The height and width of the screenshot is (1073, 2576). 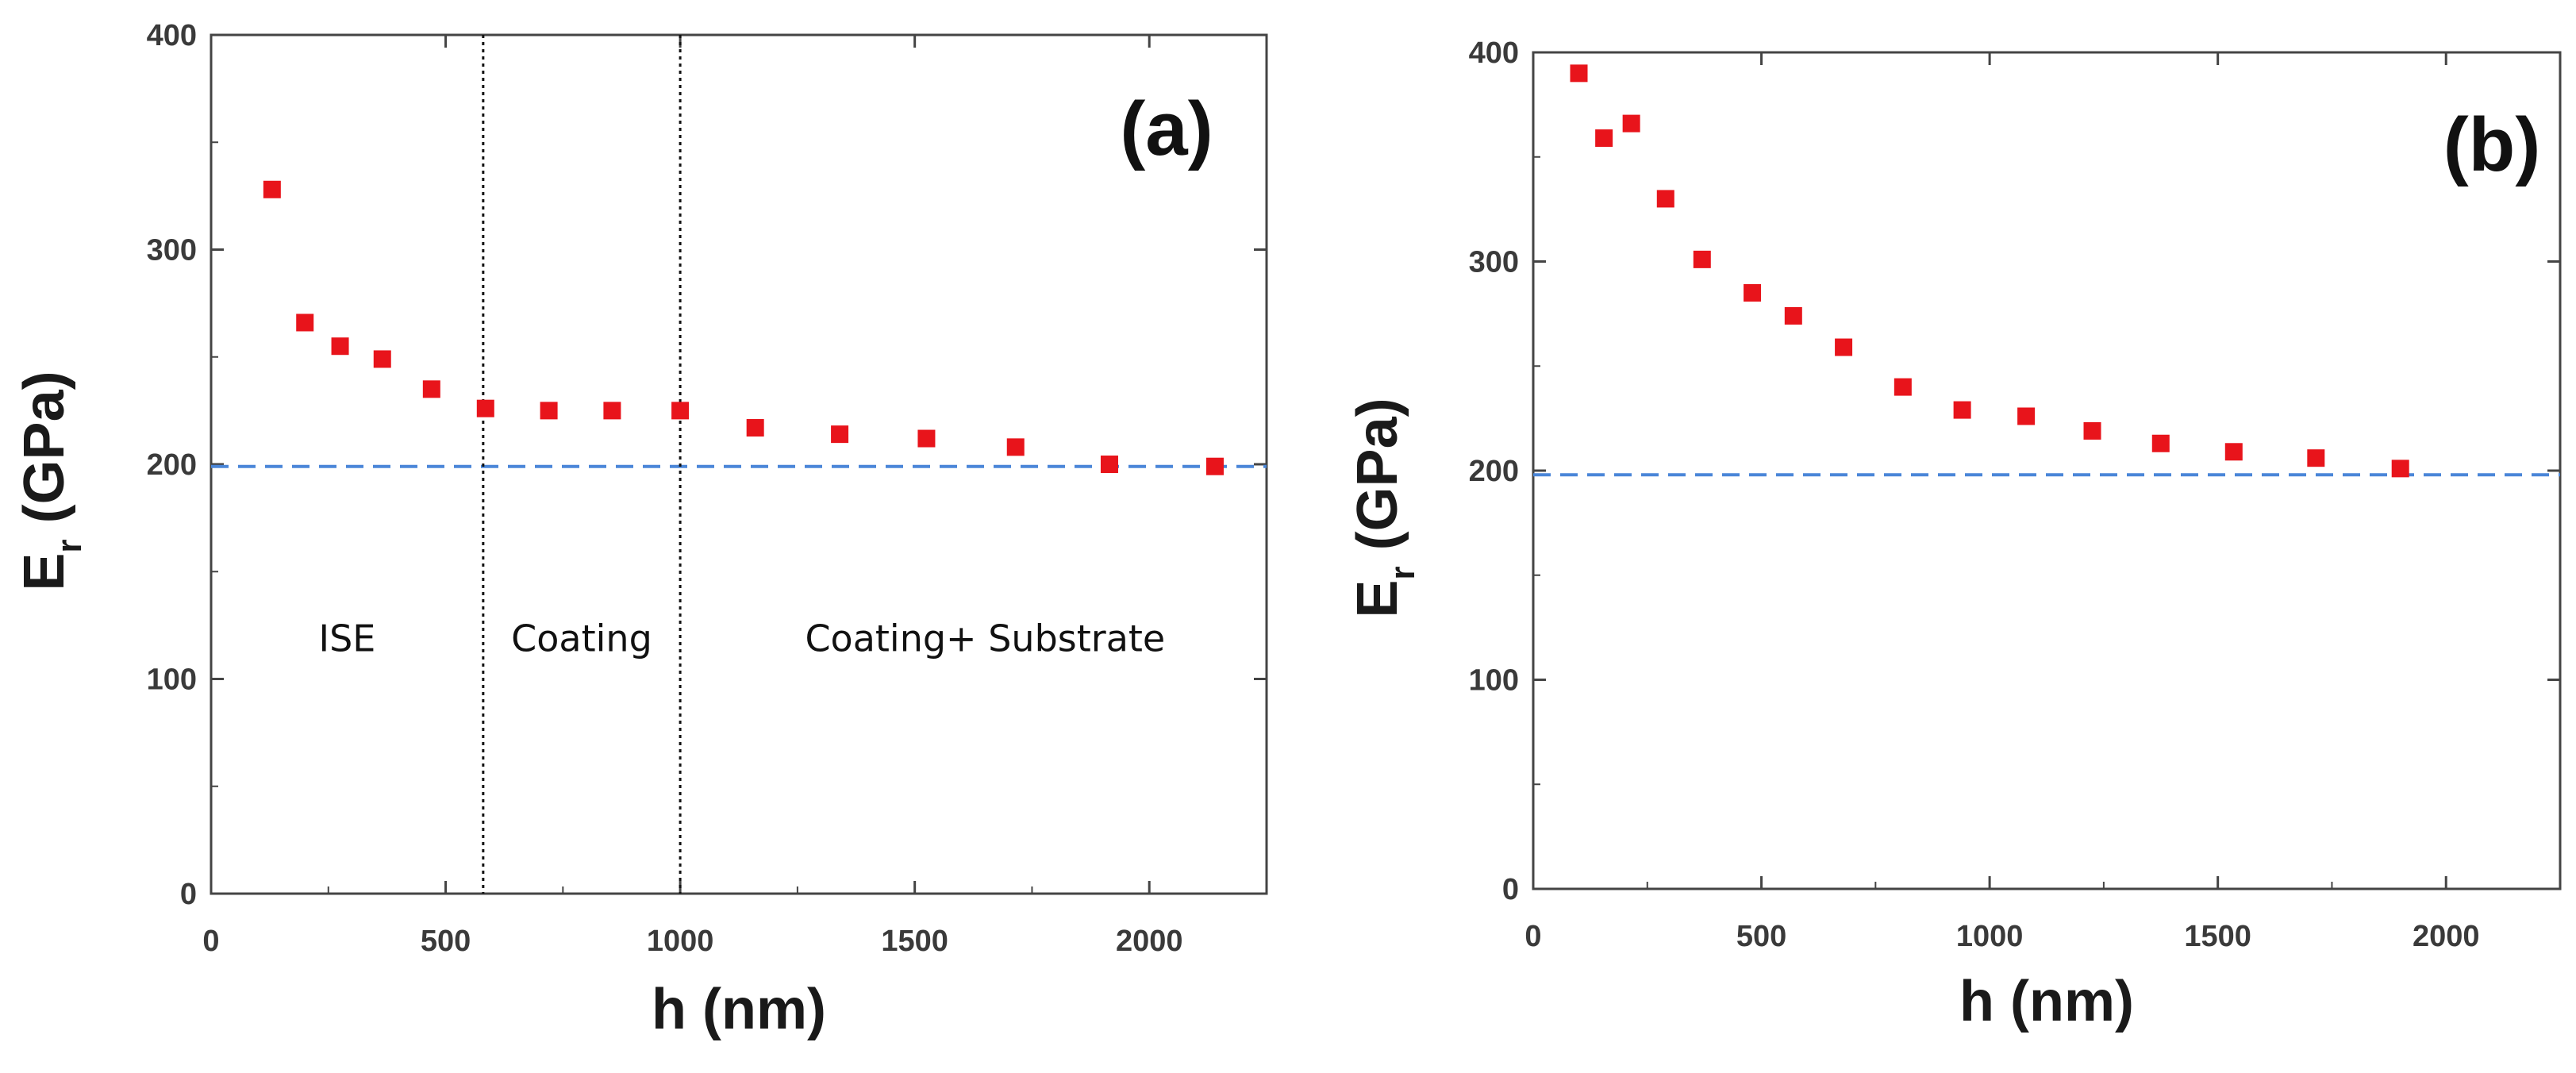 I want to click on panel-label: (a), so click(x=1166, y=129).